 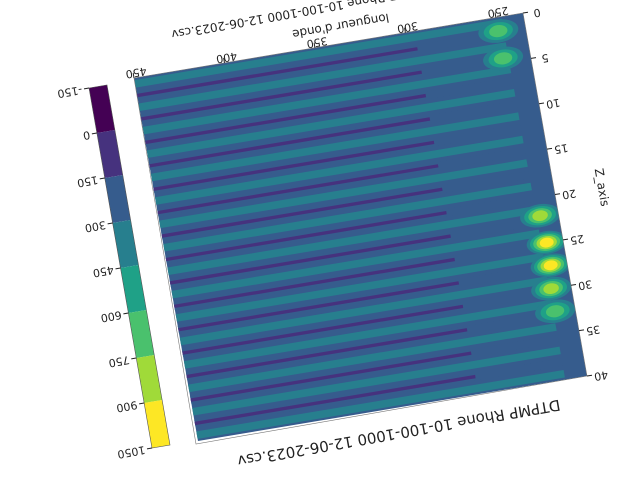 I want to click on colorbar-frame, so click(x=129, y=266).